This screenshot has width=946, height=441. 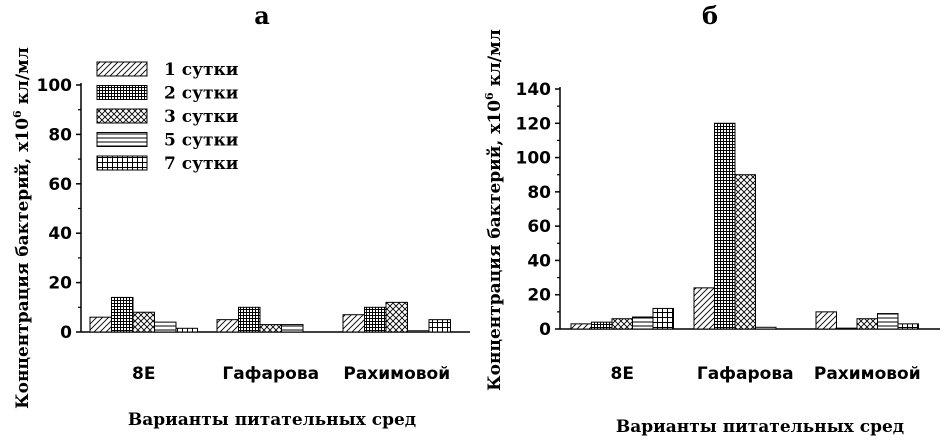 I want to click on y-axis-title-b-unit: кл/мл, so click(x=495, y=60).